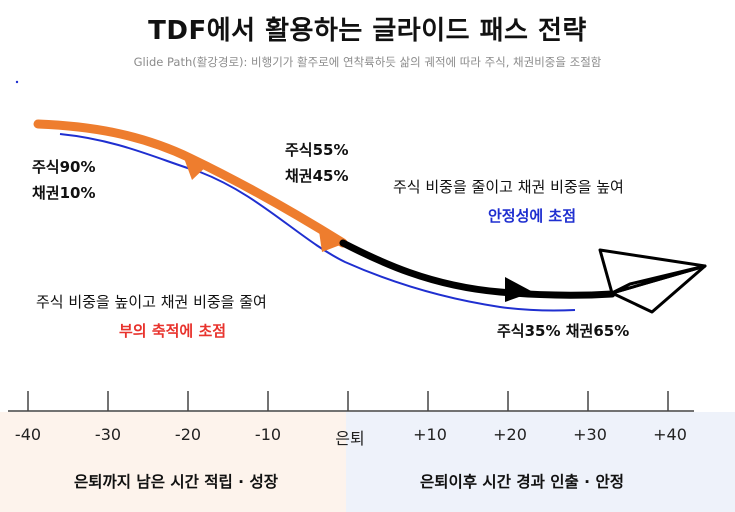 The height and width of the screenshot is (512, 735). What do you see at coordinates (188, 434) in the screenshot?
I see `tick-label: -20` at bounding box center [188, 434].